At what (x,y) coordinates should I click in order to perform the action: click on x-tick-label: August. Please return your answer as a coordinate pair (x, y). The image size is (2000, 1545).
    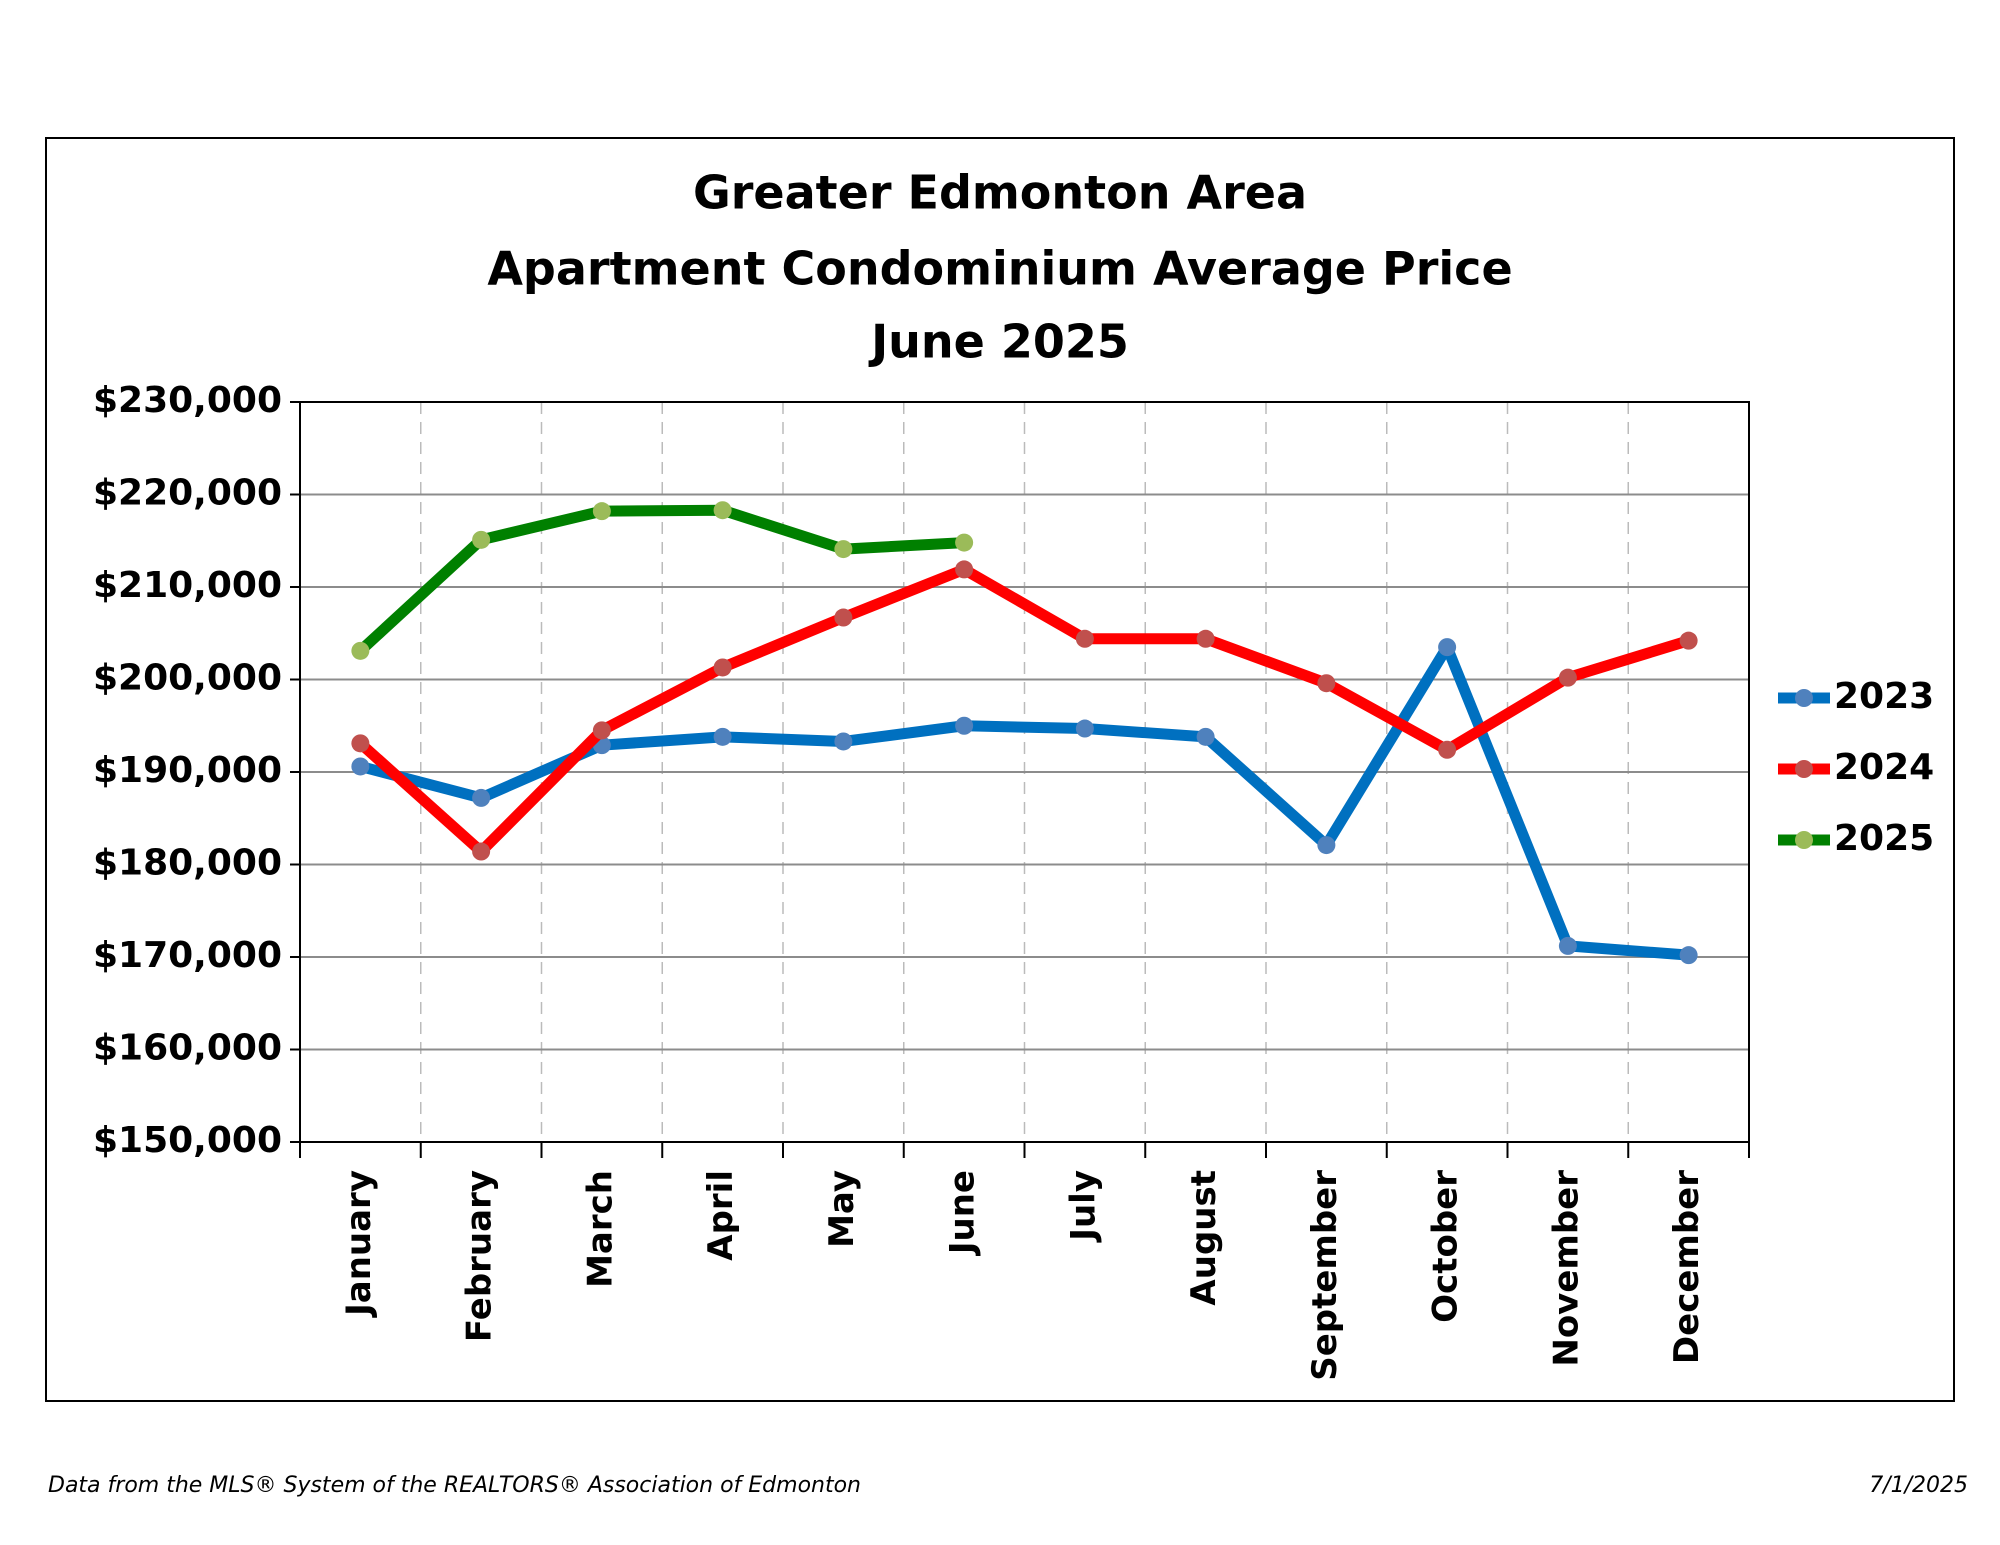
    Looking at the image, I should click on (1204, 1238).